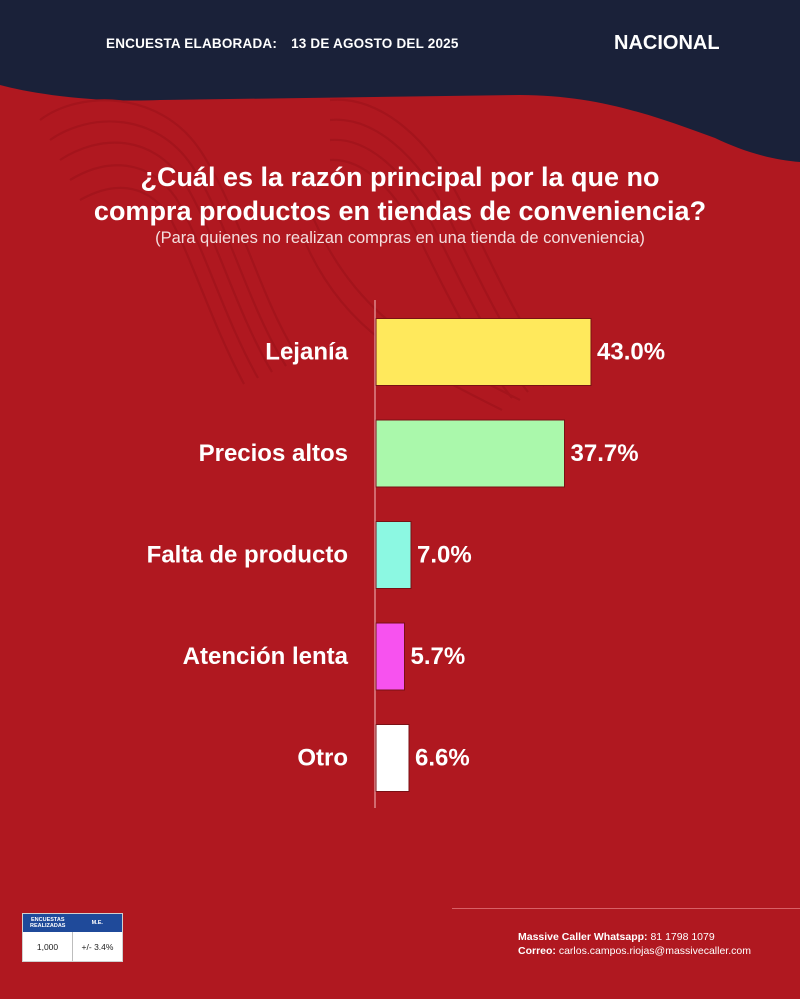  I want to click on survey-date-label: ENCUESTA ELABORADA: 13 DE AGOSTO DEL 2025, so click(282, 43).